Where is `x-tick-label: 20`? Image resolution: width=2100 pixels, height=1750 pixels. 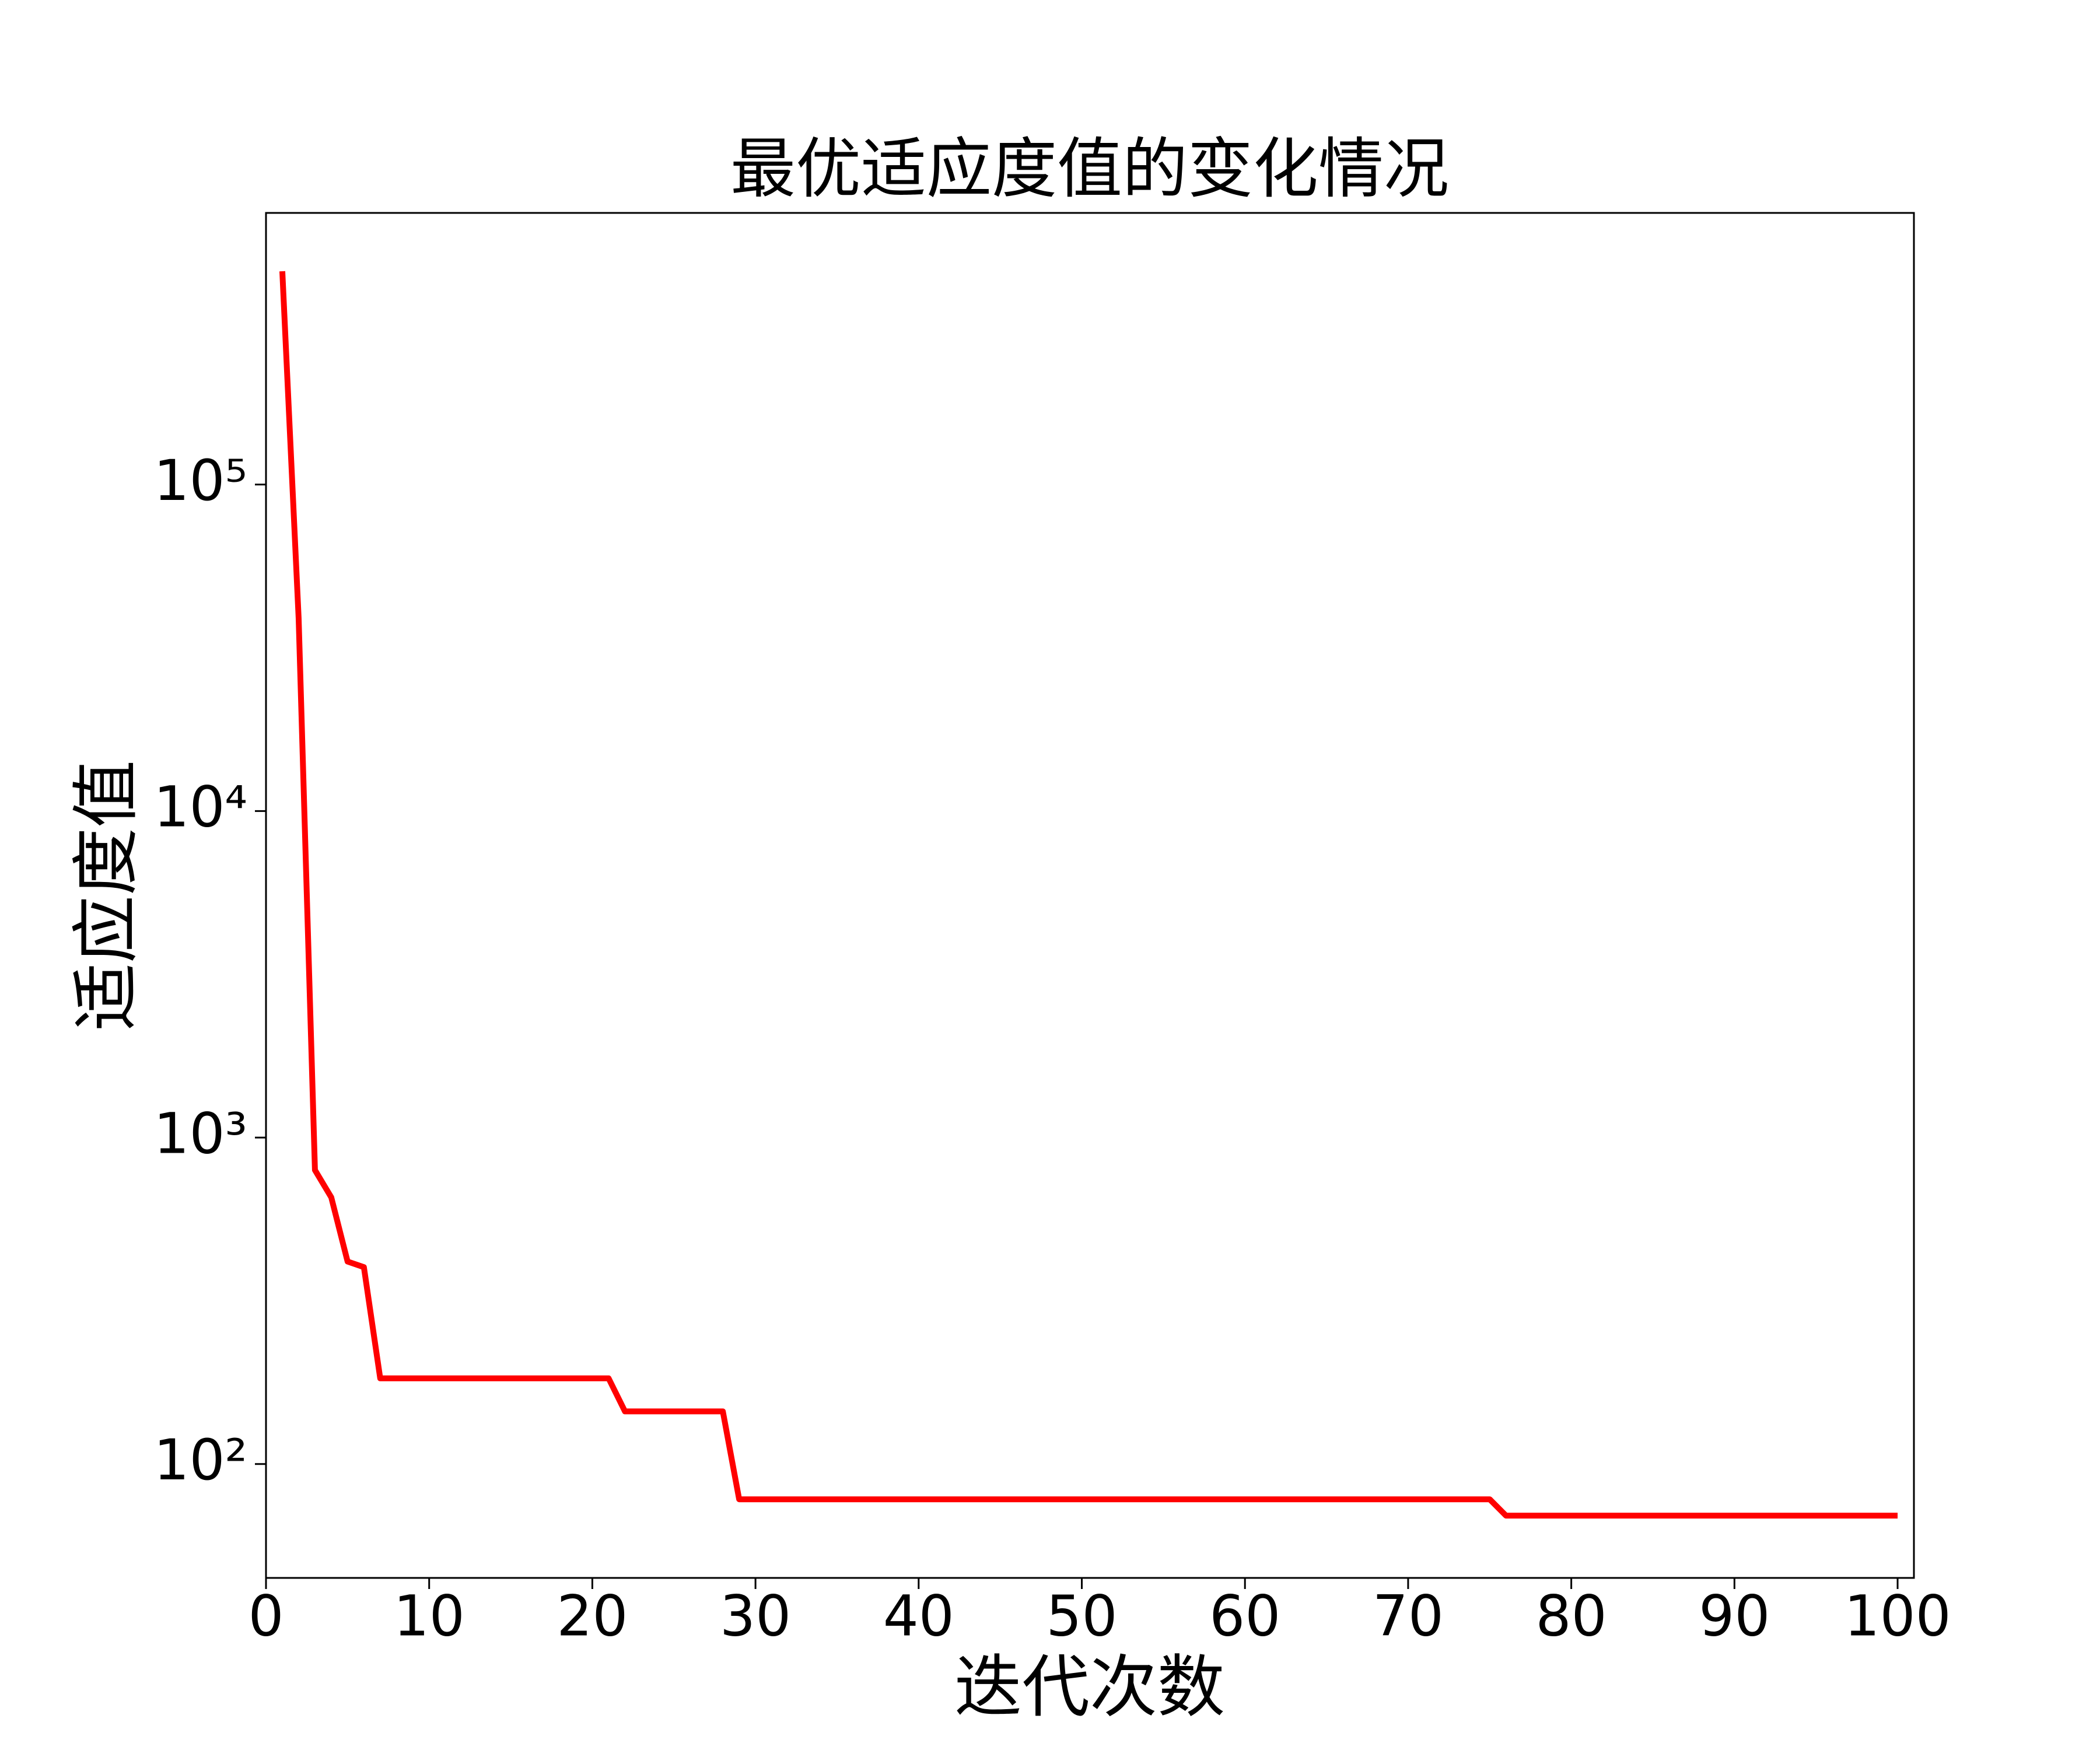
x-tick-label: 20 is located at coordinates (592, 1615).